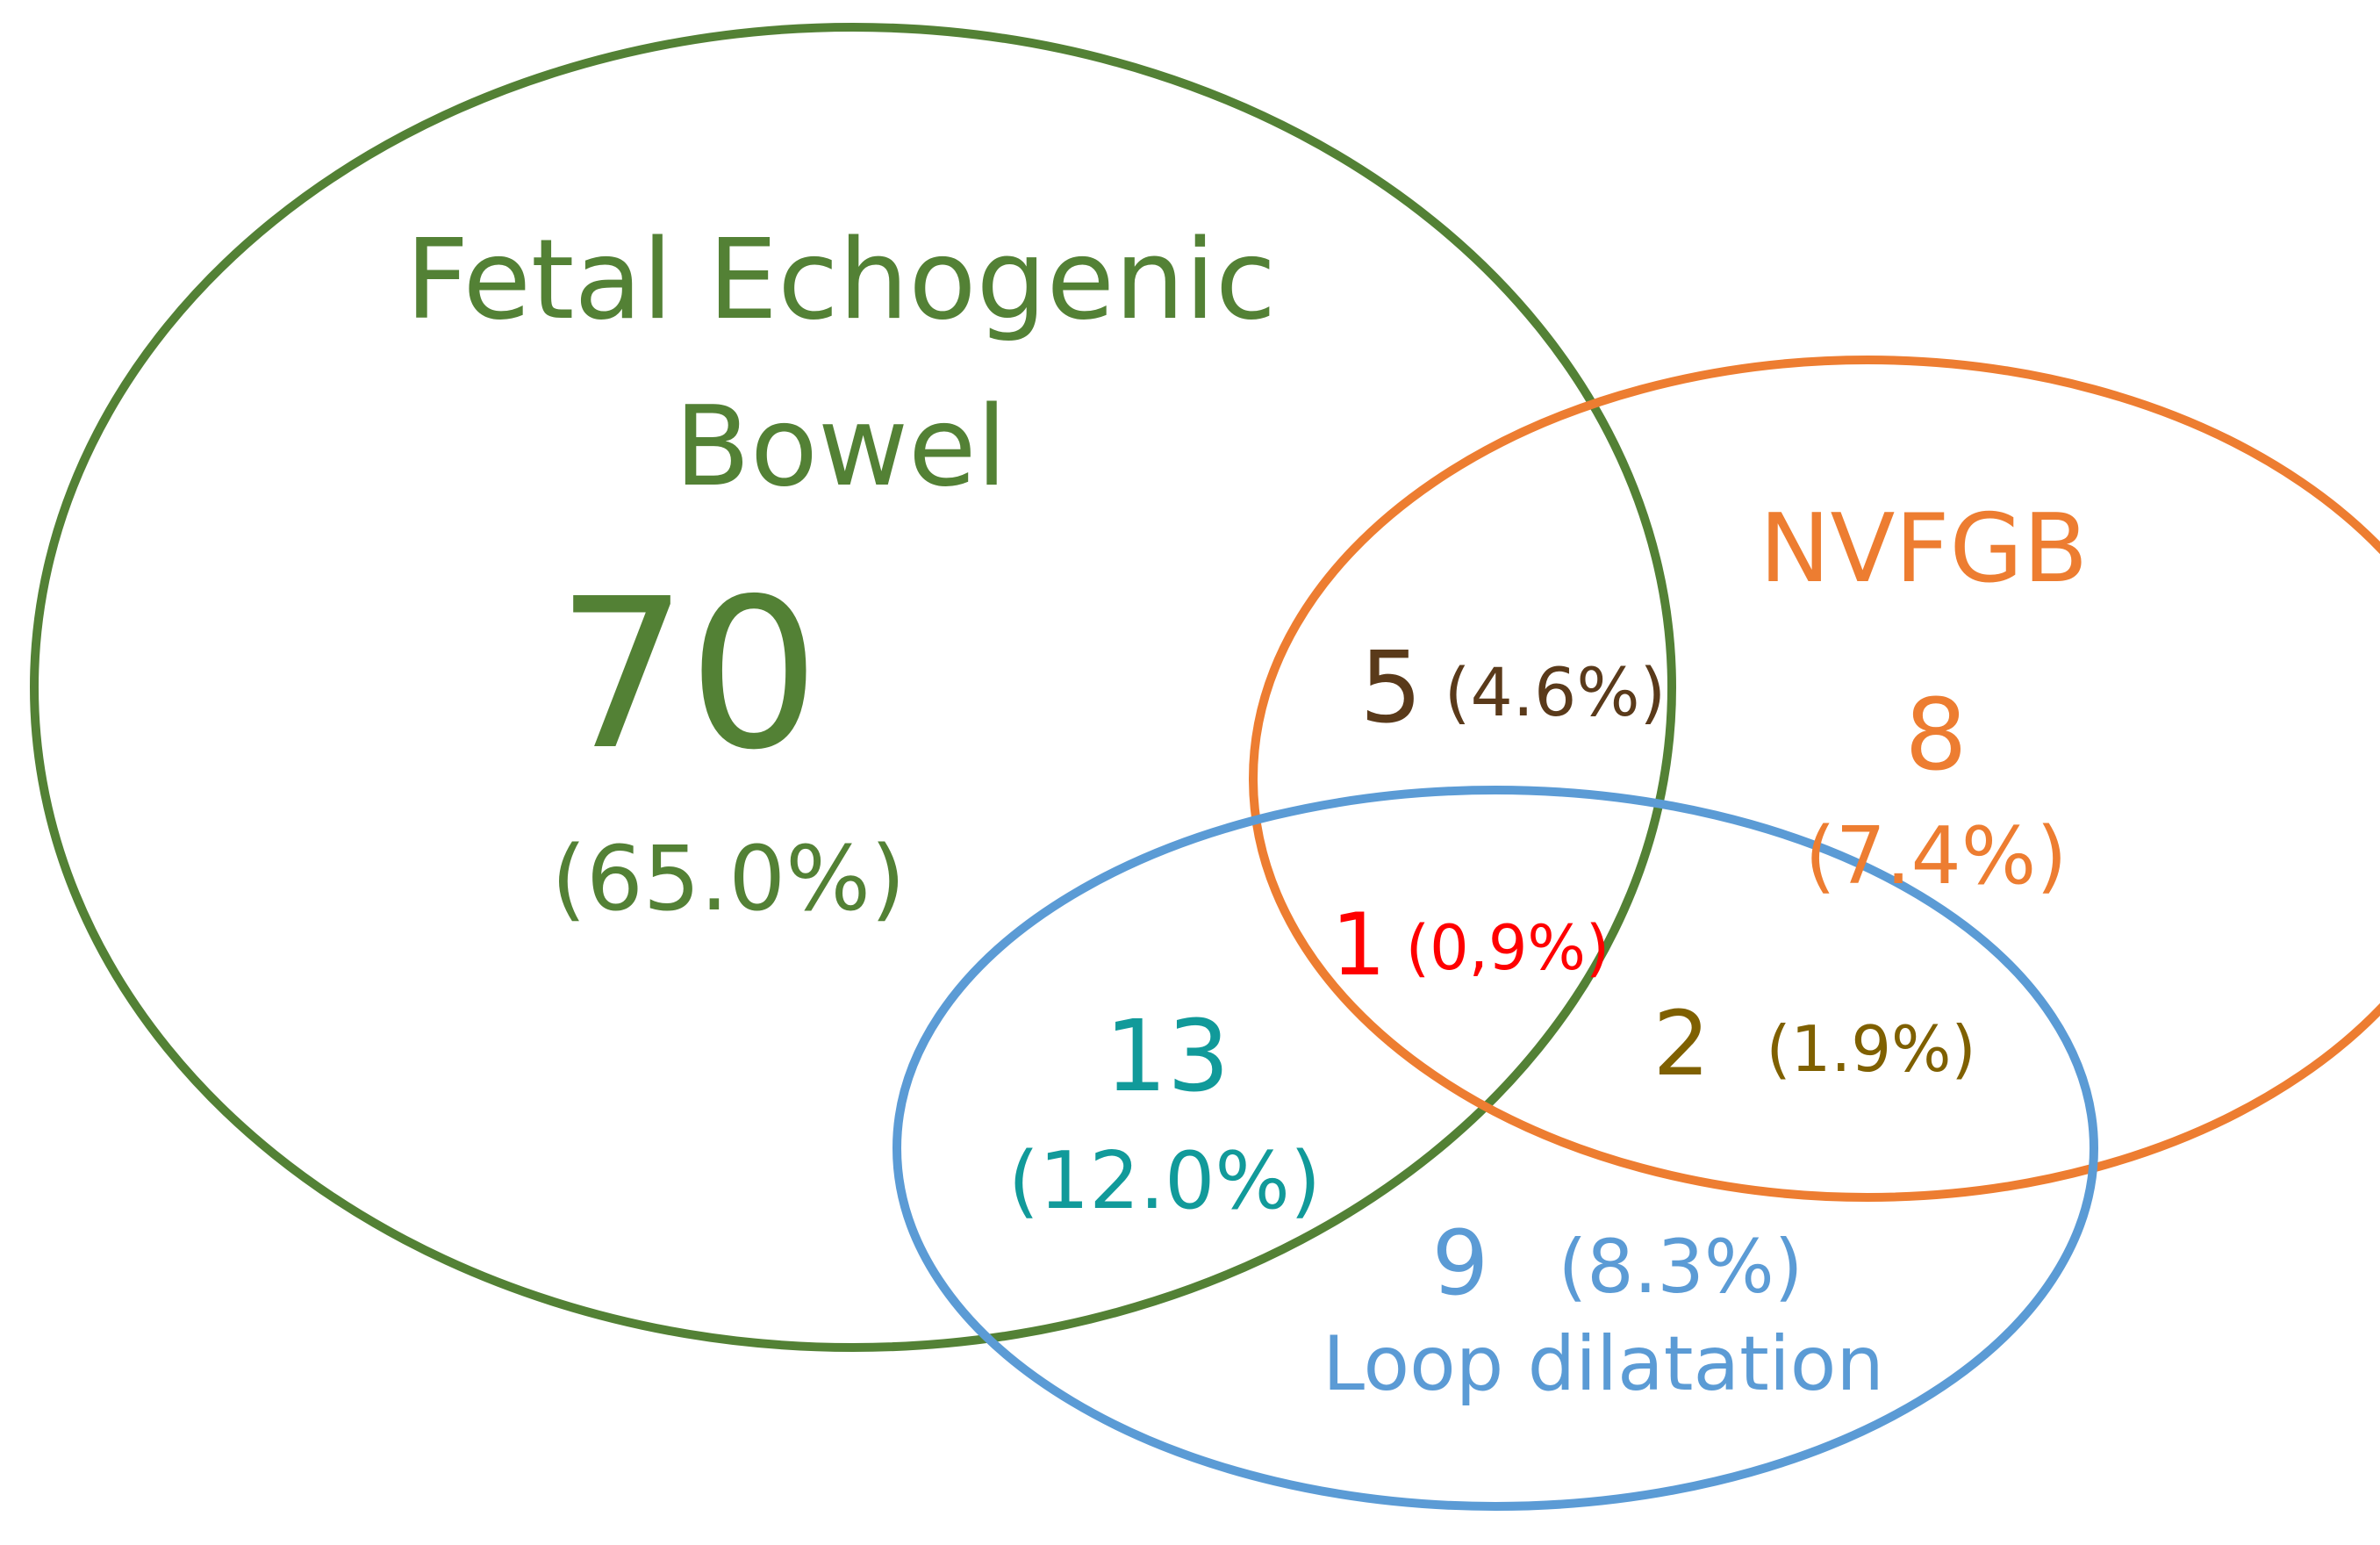 This screenshot has width=2380, height=1545. I want to click on region-all-three-count: 1, so click(1358, 945).